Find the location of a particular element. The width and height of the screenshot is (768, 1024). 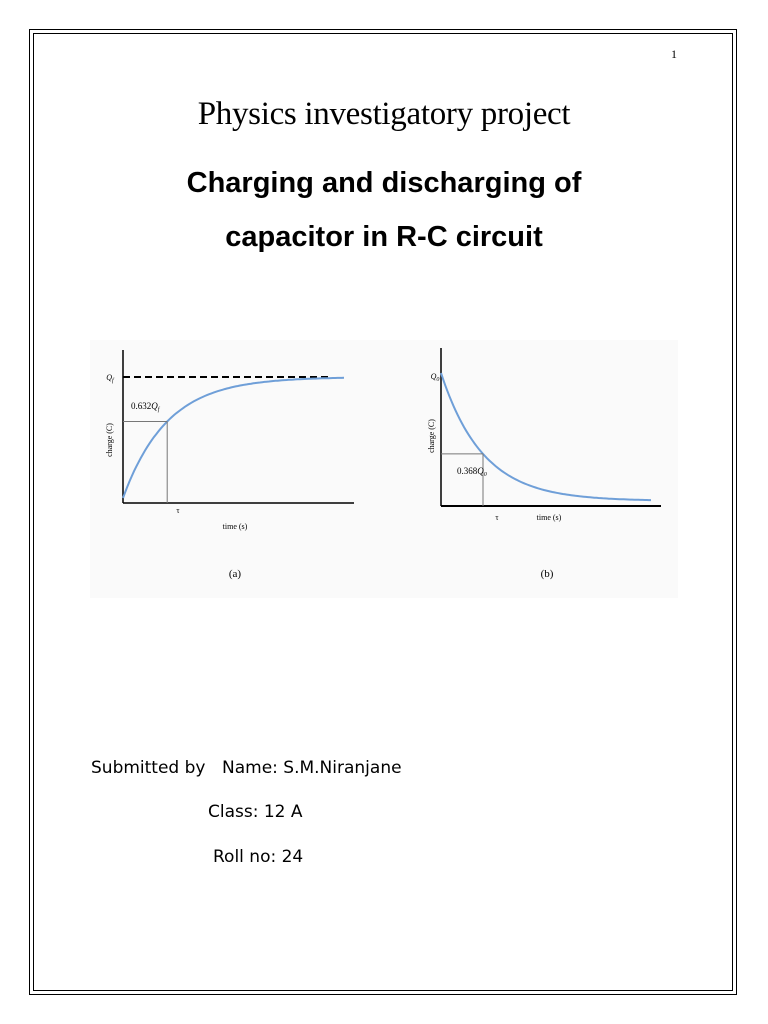

subtitle-line-2: capacitor in R-C circuit is located at coordinates (384, 237).